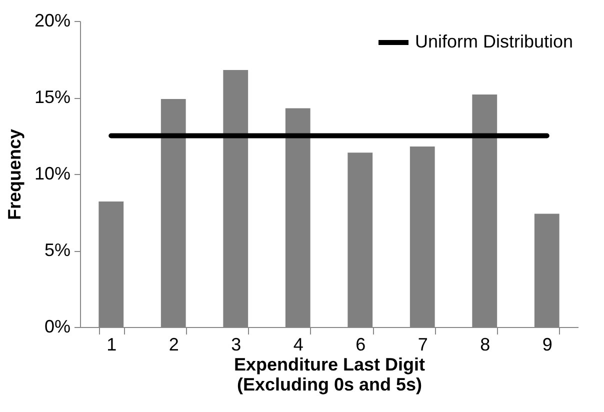 The image size is (604, 412). What do you see at coordinates (494, 42) in the screenshot?
I see `legend-label: Uniform Distribution` at bounding box center [494, 42].